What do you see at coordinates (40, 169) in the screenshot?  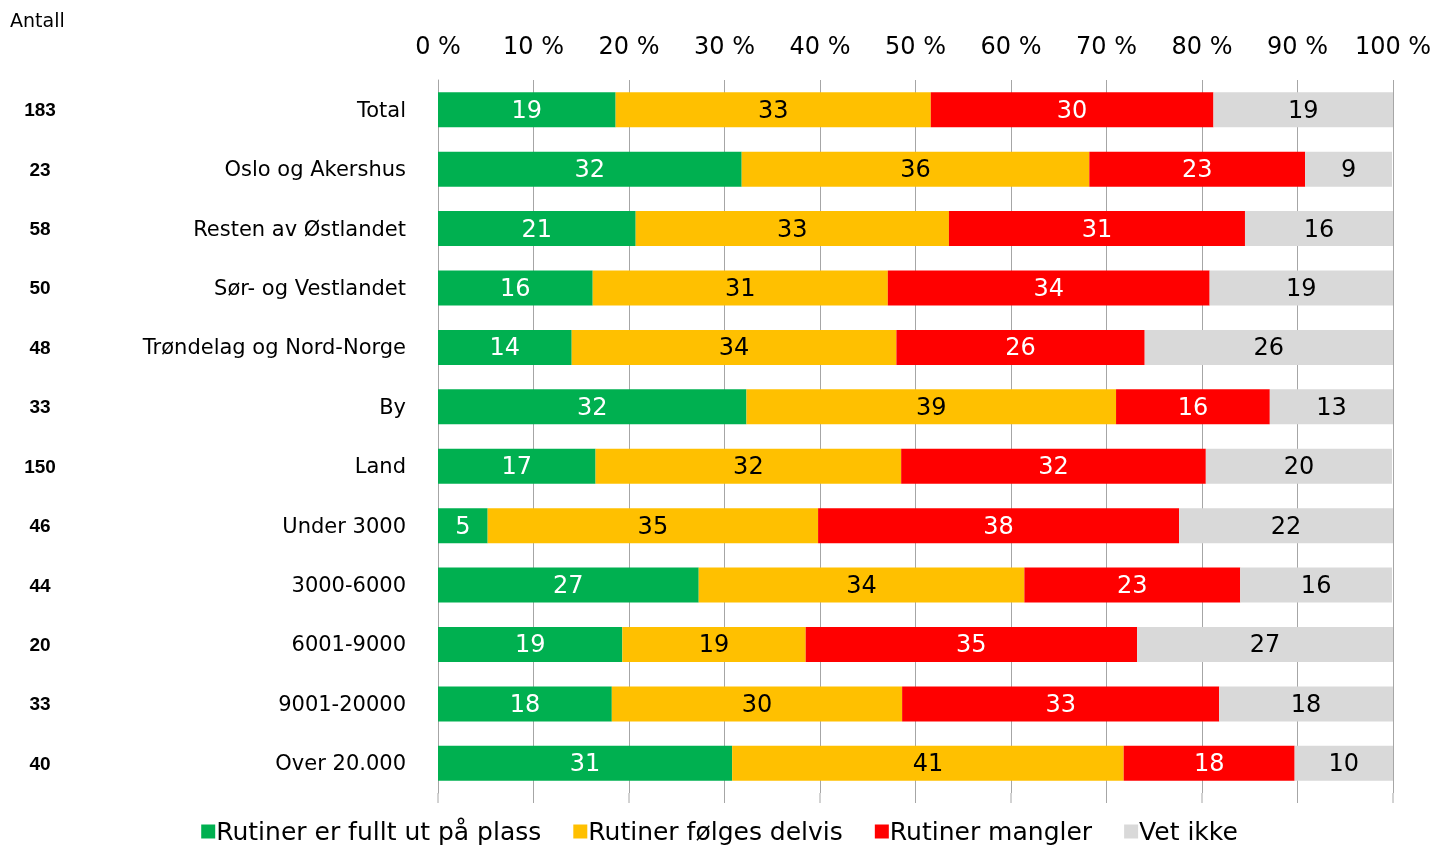 I see `text: 23` at bounding box center [40, 169].